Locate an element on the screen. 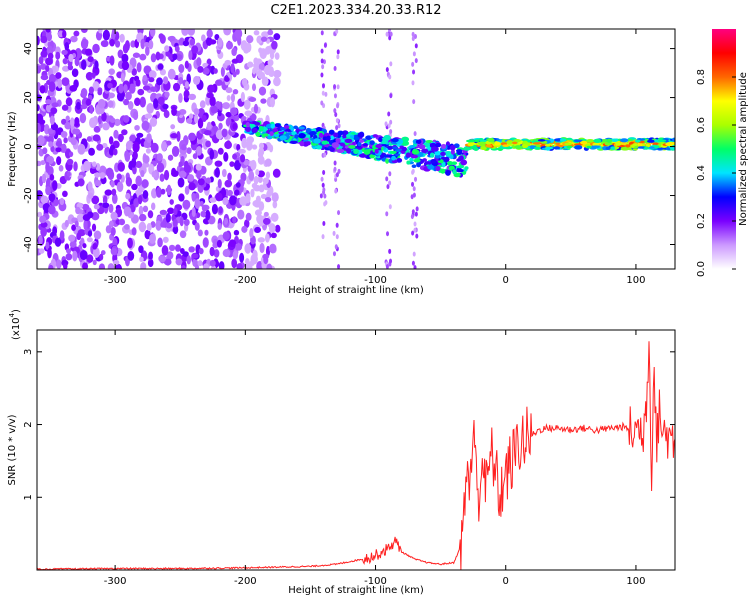 The image size is (750, 600). bottom-x-axis-label: Height of straight line (km) is located at coordinates (356, 590).